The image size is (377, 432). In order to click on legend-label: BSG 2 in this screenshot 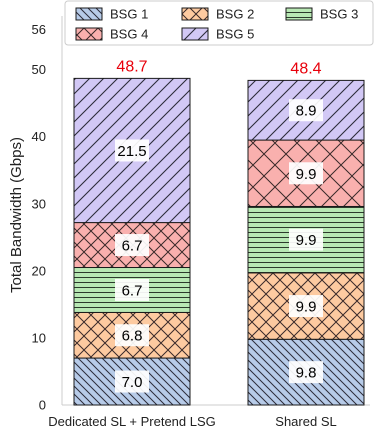, I will do `click(235, 14)`.